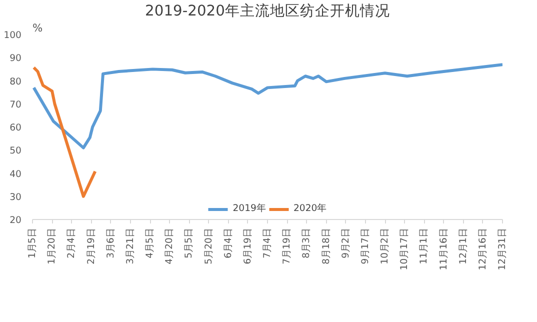 The width and height of the screenshot is (537, 322). Describe the element at coordinates (306, 243) in the screenshot. I see `x-tick-label: 8月3日` at that location.